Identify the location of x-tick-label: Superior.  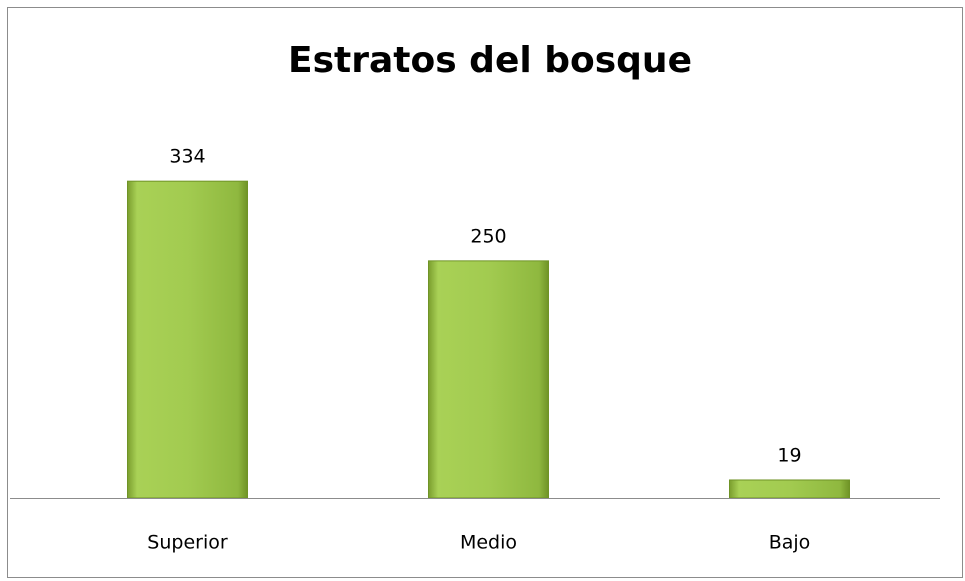
(187, 543).